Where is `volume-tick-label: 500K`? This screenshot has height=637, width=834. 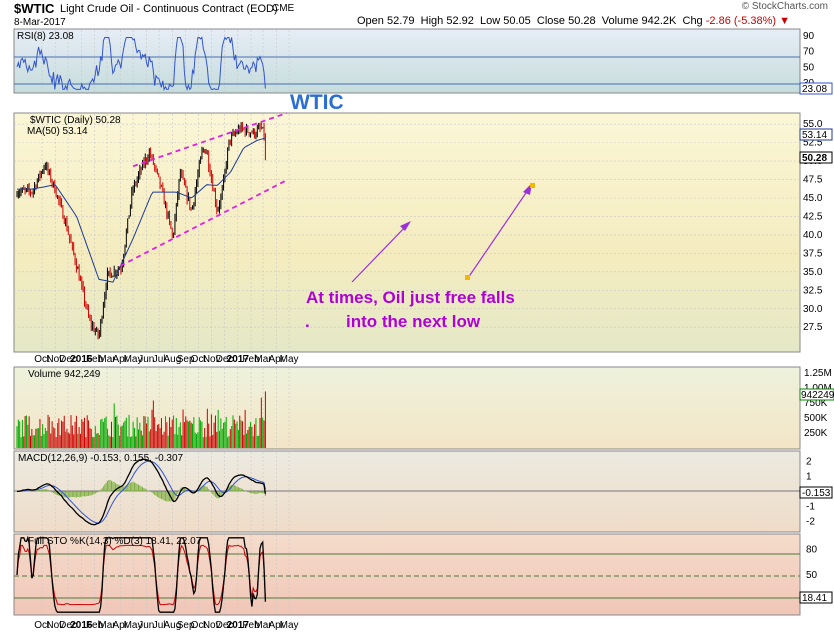 volume-tick-label: 500K is located at coordinates (816, 418).